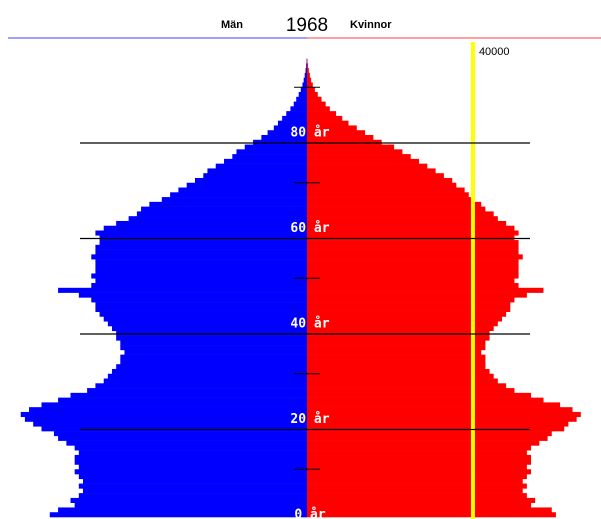  I want to click on y-tick-label: 80 år, so click(309, 133).